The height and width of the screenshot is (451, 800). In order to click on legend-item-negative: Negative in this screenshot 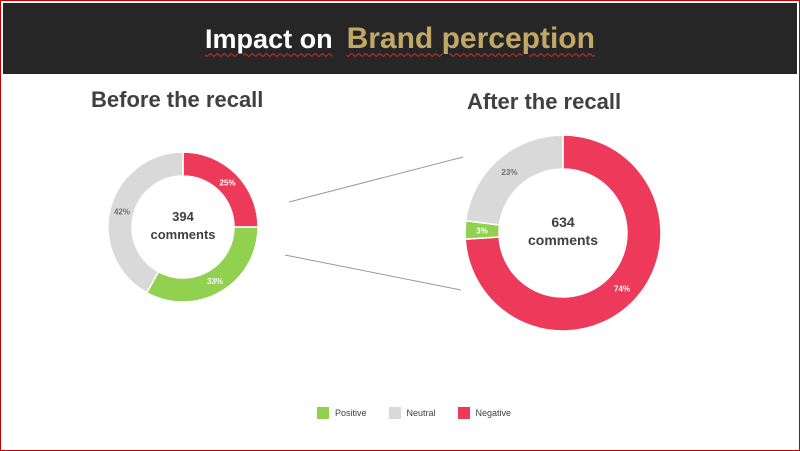, I will do `click(484, 413)`.